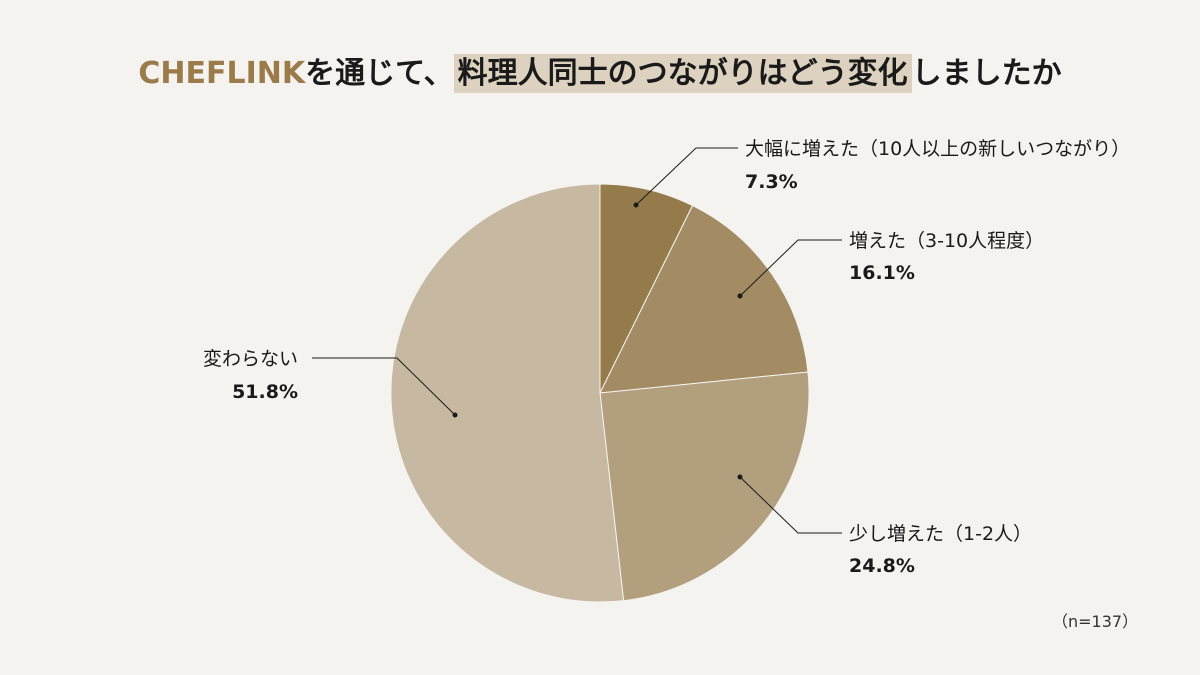 The height and width of the screenshot is (675, 1200). What do you see at coordinates (265, 392) in the screenshot?
I see `slice-value-3: 51.8%` at bounding box center [265, 392].